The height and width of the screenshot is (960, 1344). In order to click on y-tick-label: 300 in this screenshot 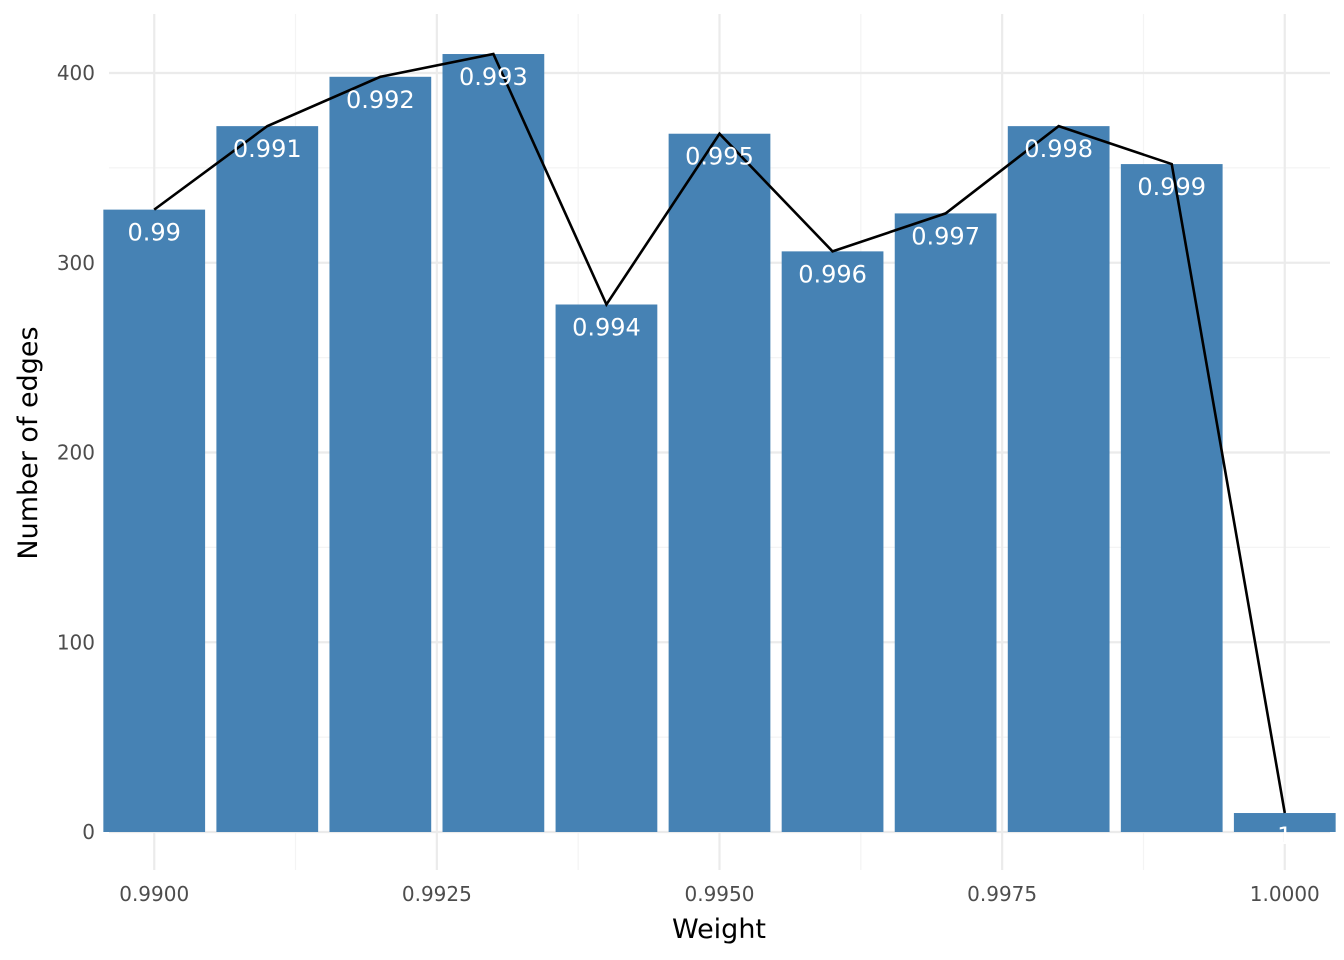, I will do `click(76, 263)`.